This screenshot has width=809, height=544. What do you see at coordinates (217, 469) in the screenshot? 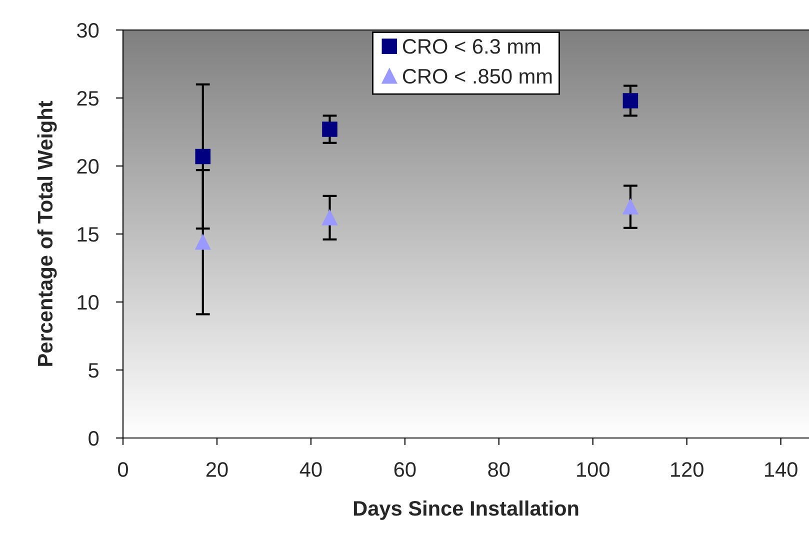
I see `x-tick-label: 20` at bounding box center [217, 469].